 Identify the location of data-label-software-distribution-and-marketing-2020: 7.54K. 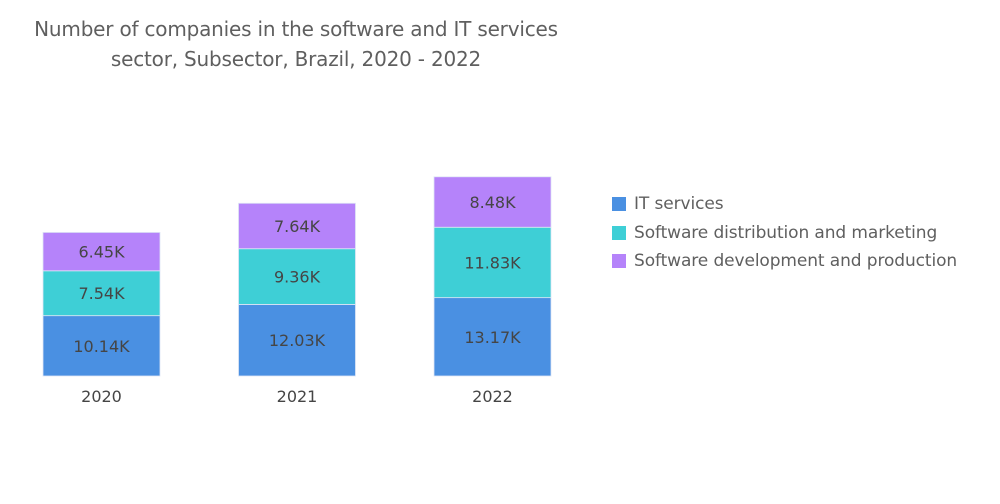
(101, 293).